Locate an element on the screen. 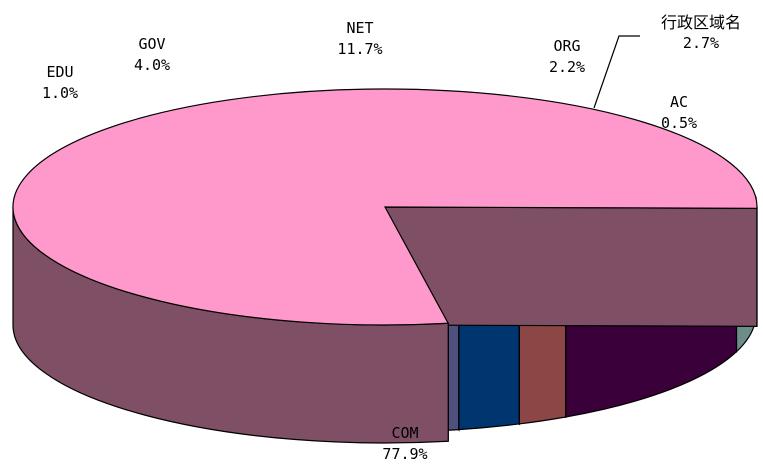 This screenshot has width=763, height=473. slice-side-ac is located at coordinates (453, 370).